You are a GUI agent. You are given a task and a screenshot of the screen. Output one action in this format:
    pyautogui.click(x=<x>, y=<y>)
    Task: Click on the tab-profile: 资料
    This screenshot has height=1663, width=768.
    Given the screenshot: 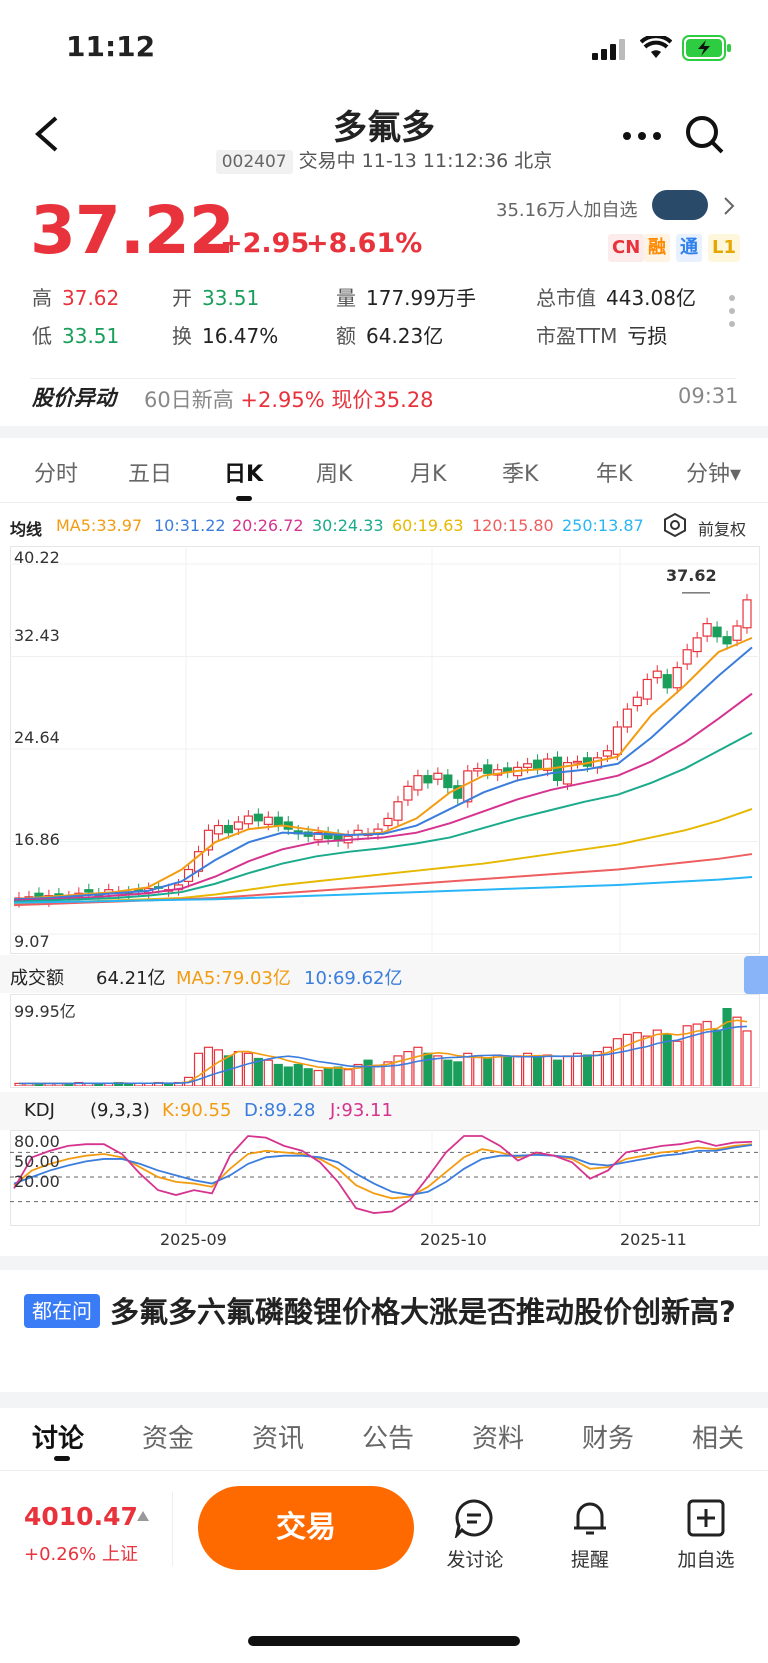 What is the action you would take?
    pyautogui.click(x=498, y=1439)
    